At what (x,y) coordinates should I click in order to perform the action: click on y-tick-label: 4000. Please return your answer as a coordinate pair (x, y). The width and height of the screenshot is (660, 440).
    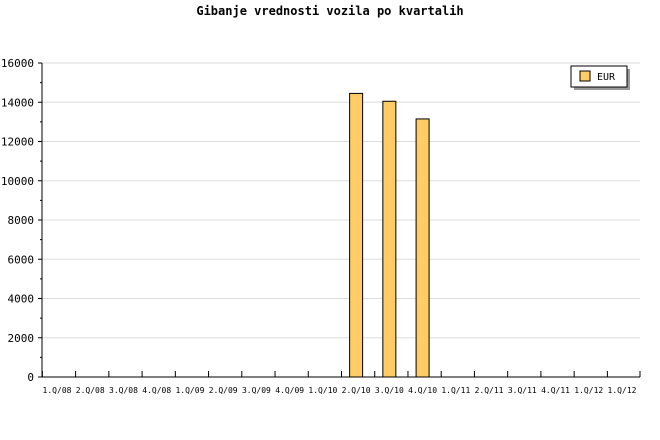
    Looking at the image, I should click on (21, 299).